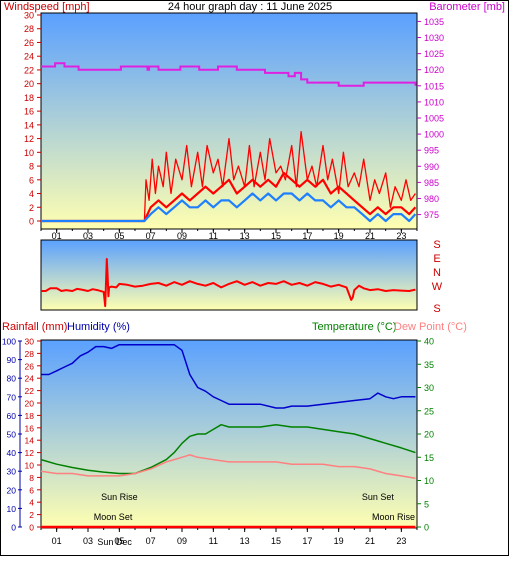 This screenshot has width=529, height=563. I want to click on humidity-tick-label: 30, so click(12, 472).